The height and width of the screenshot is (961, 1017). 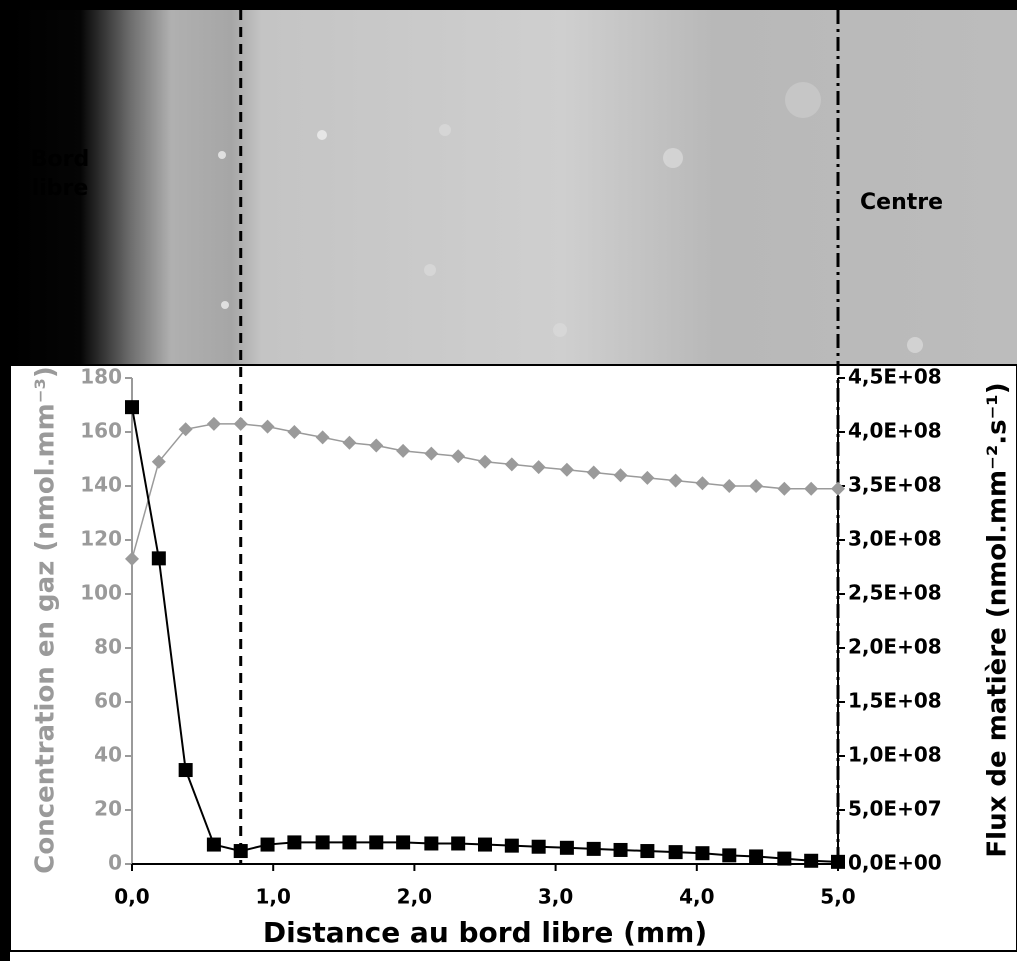 What do you see at coordinates (895, 593) in the screenshot?
I see `y2-tick-label: 2,5E+08` at bounding box center [895, 593].